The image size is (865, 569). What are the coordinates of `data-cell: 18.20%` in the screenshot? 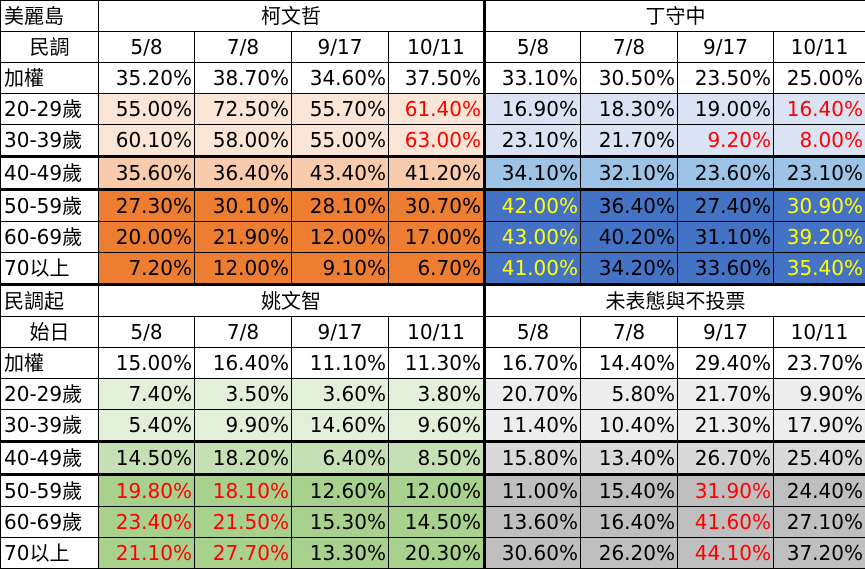 It's located at (243, 458).